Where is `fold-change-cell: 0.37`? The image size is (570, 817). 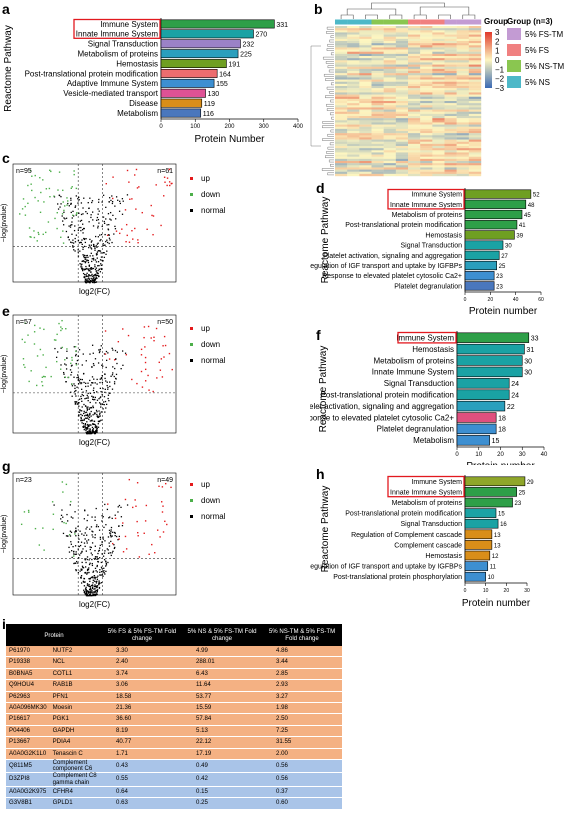
fold-change-cell: 0.37 is located at coordinates (302, 792).